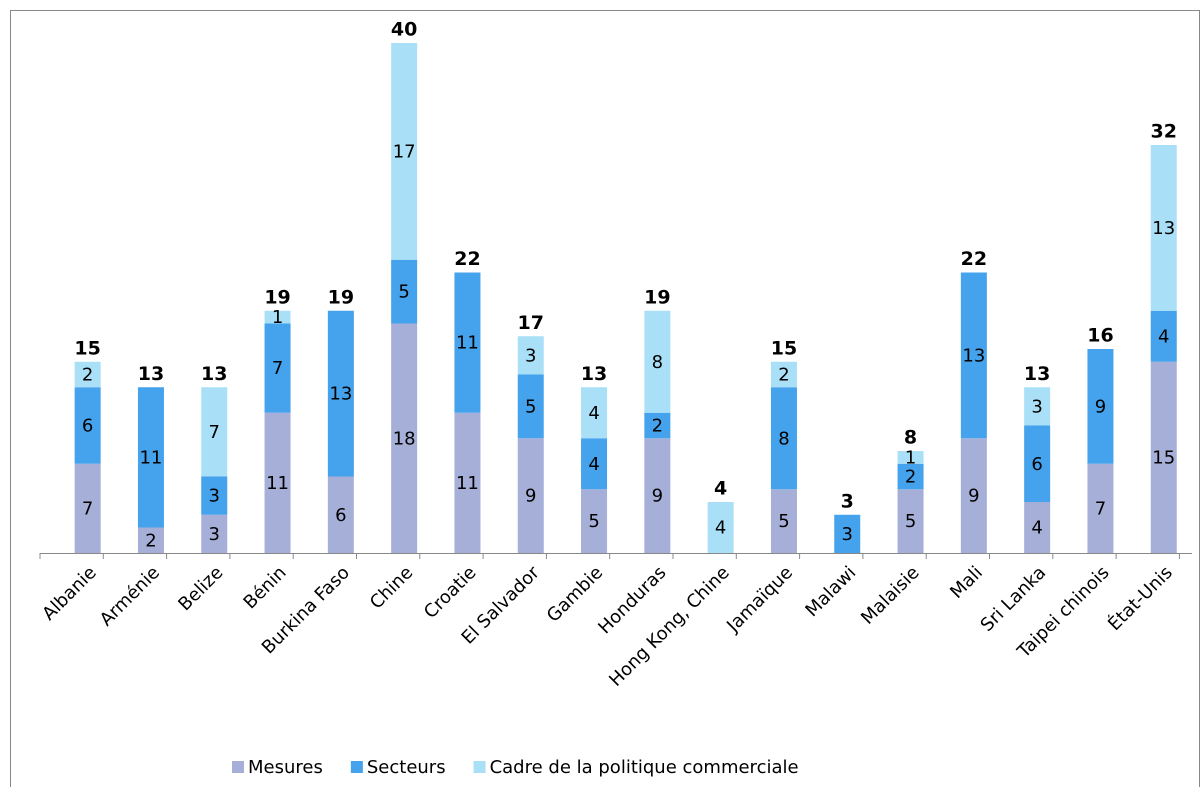  Describe the element at coordinates (910, 438) in the screenshot. I see `total-label: 8` at that location.